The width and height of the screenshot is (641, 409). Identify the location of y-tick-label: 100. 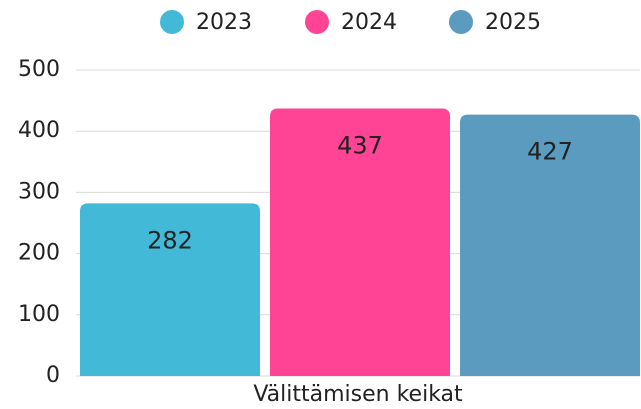
(39, 314).